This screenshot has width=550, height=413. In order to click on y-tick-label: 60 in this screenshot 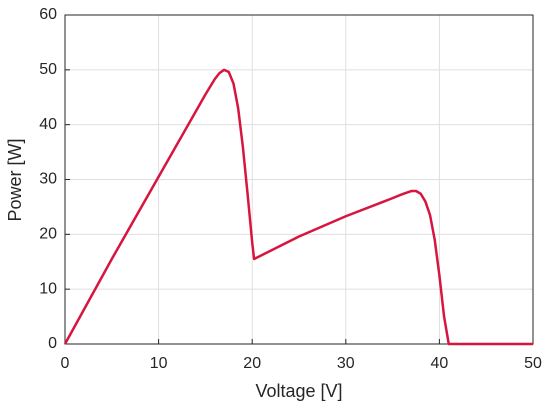, I will do `click(48, 14)`.